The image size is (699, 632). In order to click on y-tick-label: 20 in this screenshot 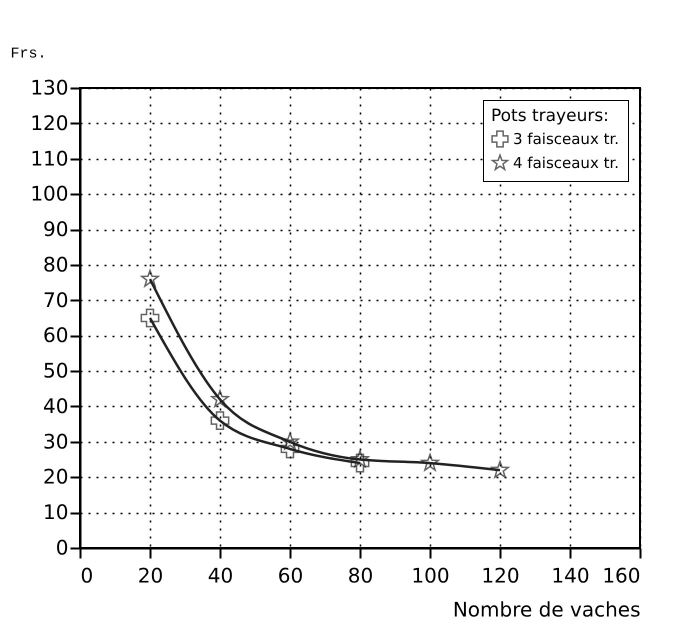, I will do `click(55, 476)`.